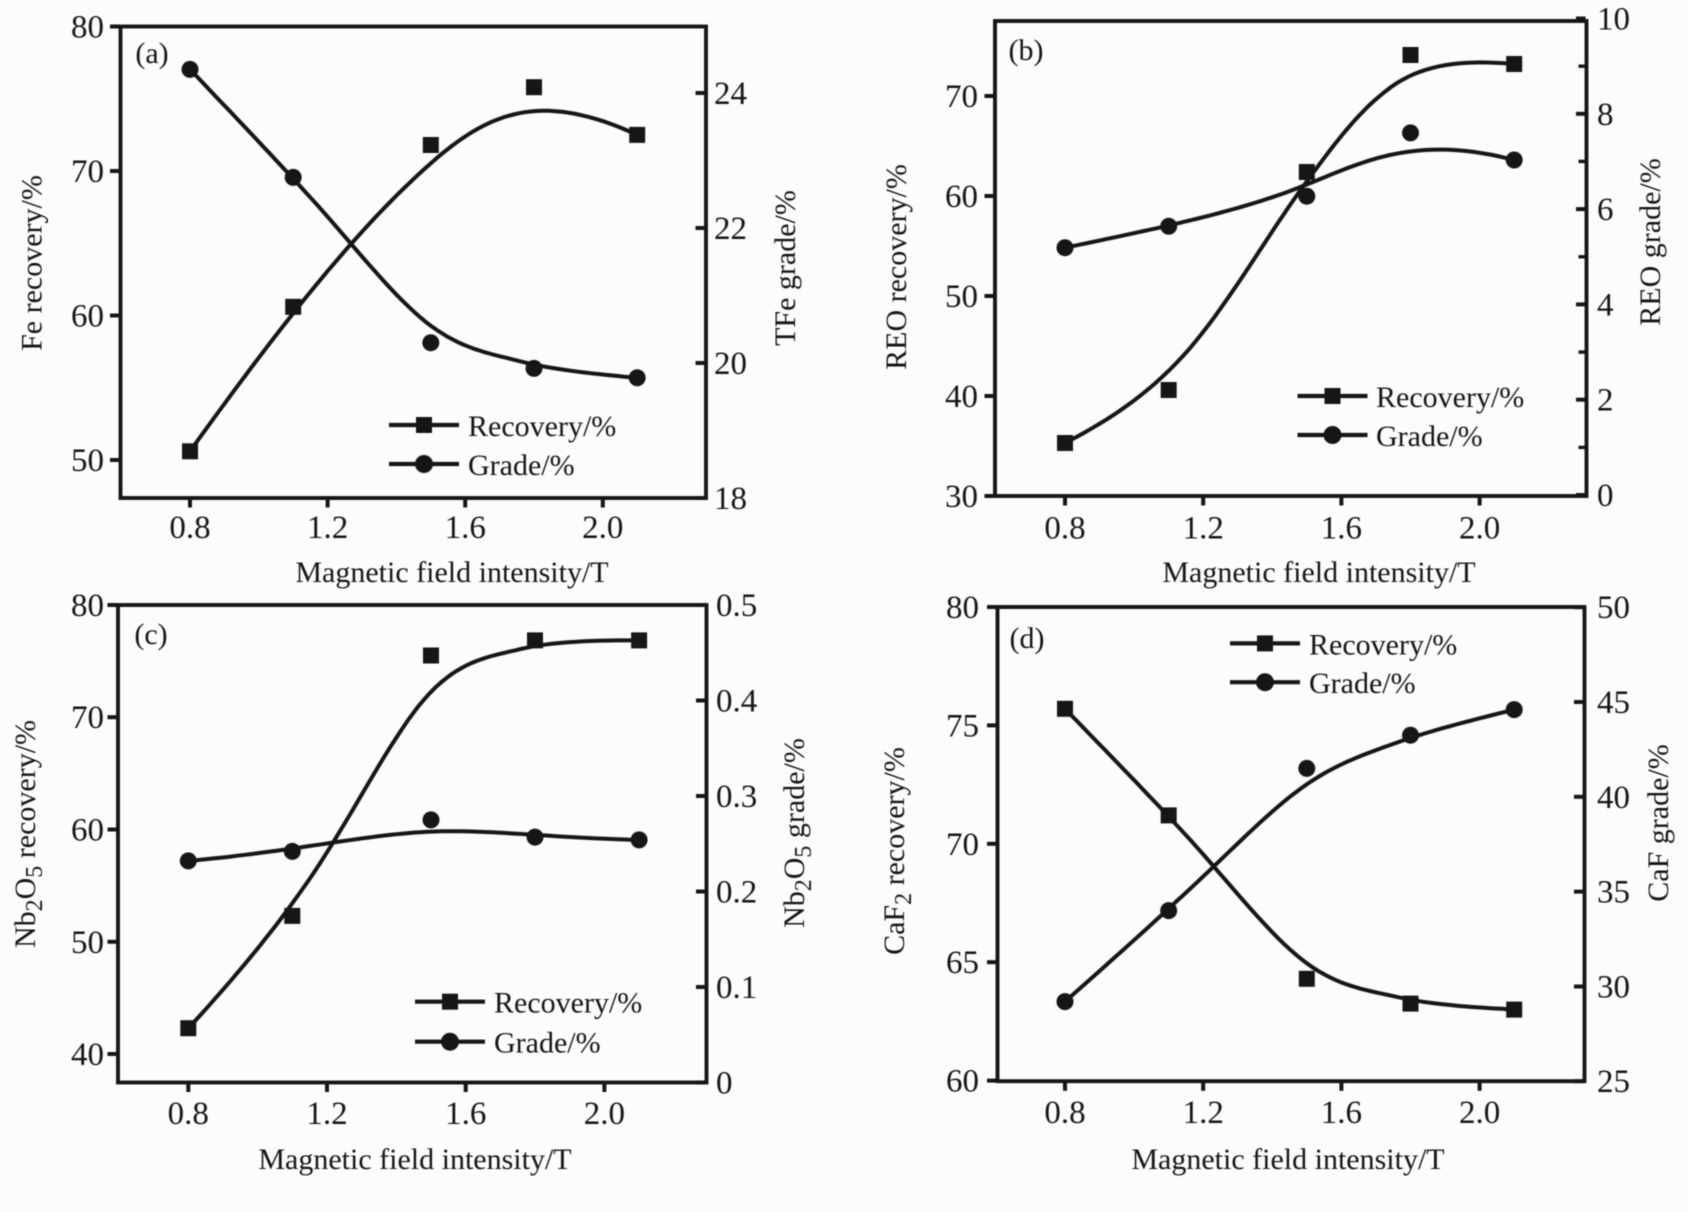 The image size is (1688, 1212). Describe the element at coordinates (1613, 703) in the screenshot. I see `svg-text: 45` at that location.